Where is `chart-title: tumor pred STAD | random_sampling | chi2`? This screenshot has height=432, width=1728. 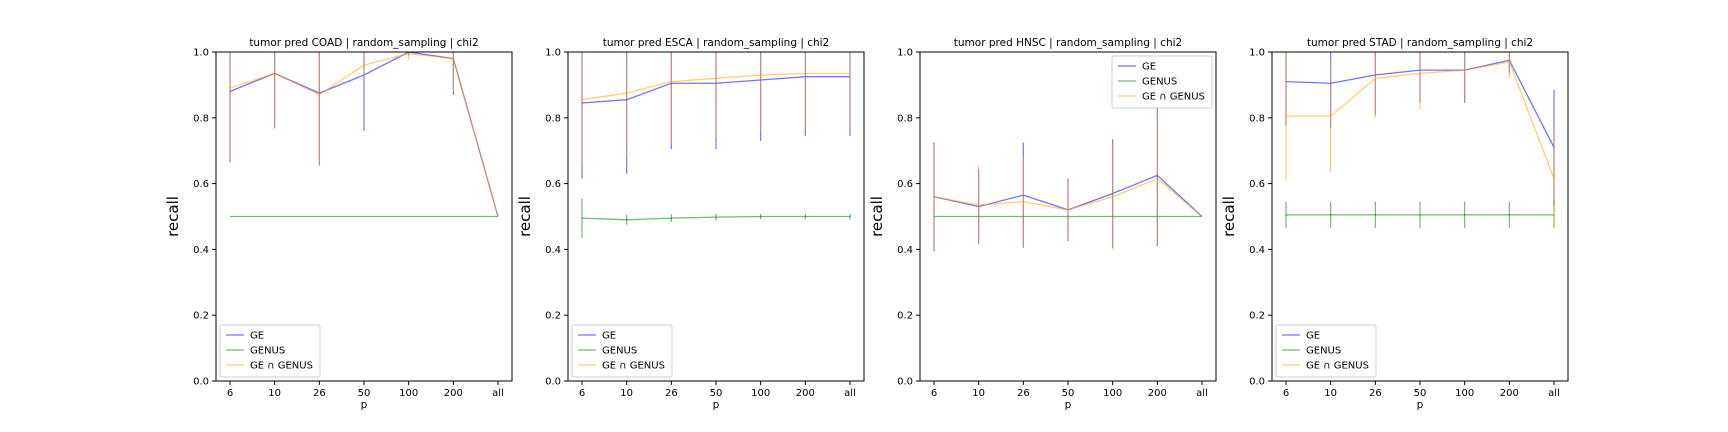
chart-title: tumor pred STAD | random_sampling | chi2 is located at coordinates (1420, 43).